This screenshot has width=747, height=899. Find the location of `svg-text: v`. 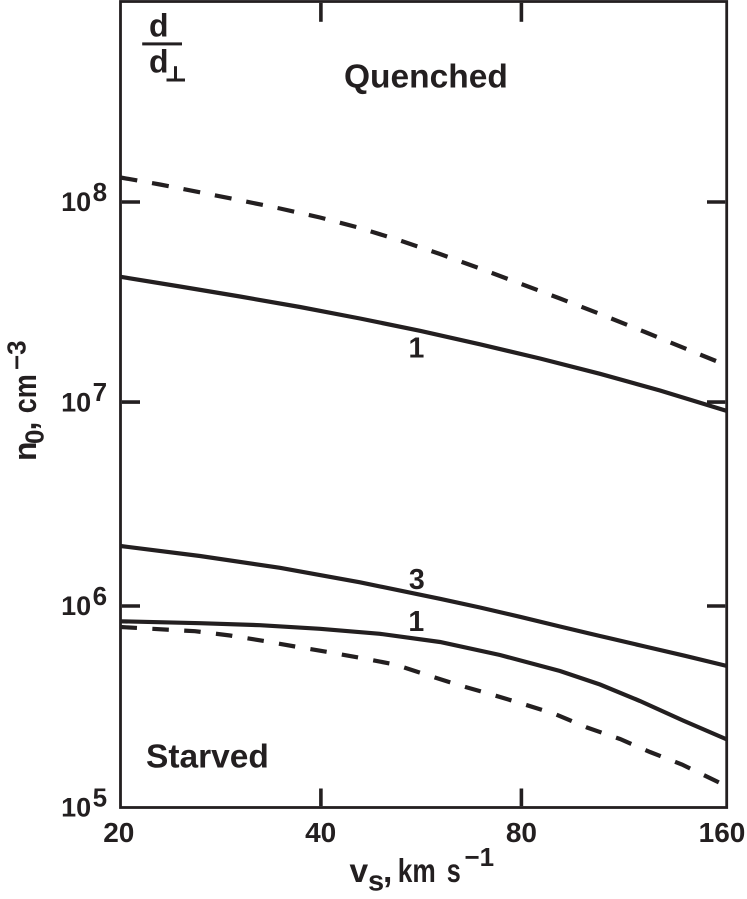

svg-text: v is located at coordinates (359, 871).